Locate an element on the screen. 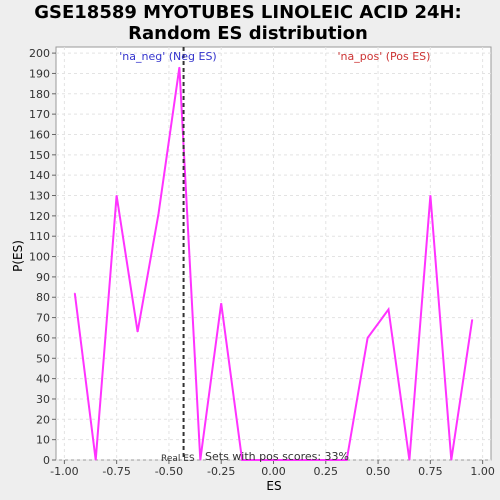 The width and height of the screenshot is (500, 500). y-tick-label: 140 is located at coordinates (39, 175).